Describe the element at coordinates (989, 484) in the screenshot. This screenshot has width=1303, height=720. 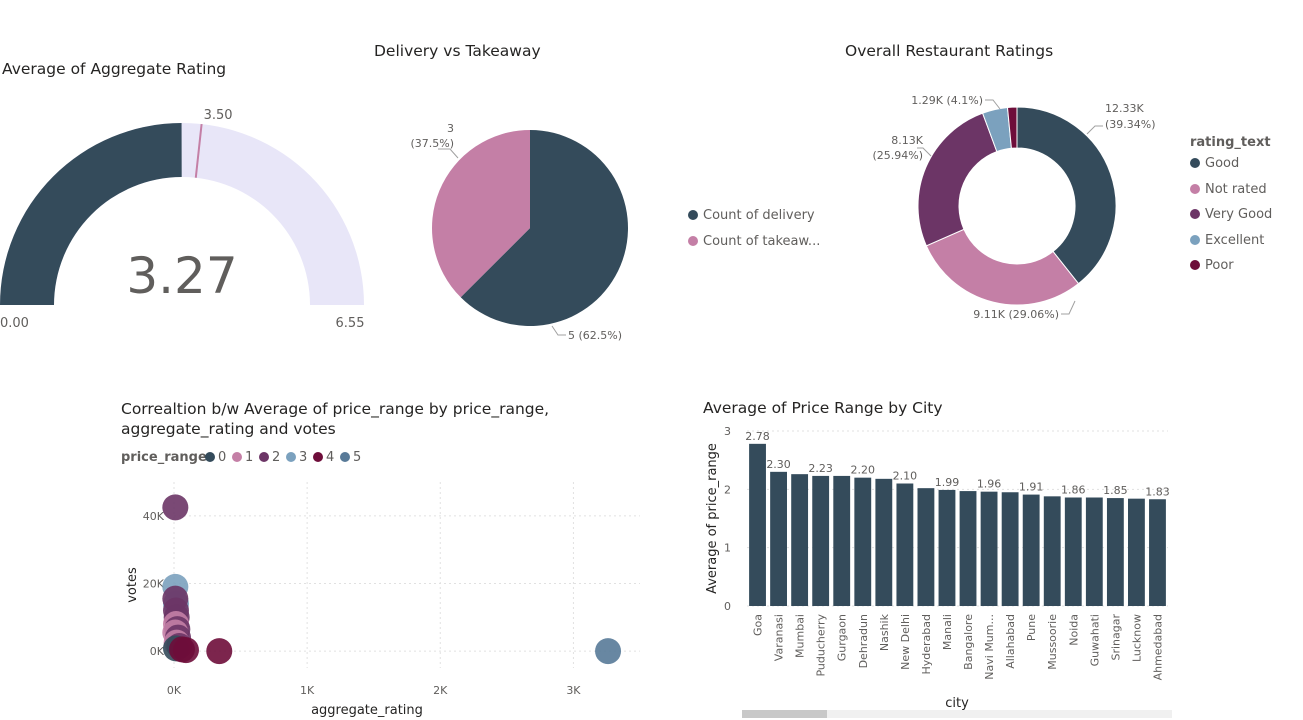
I see `bar-data-label: 1.96` at that location.